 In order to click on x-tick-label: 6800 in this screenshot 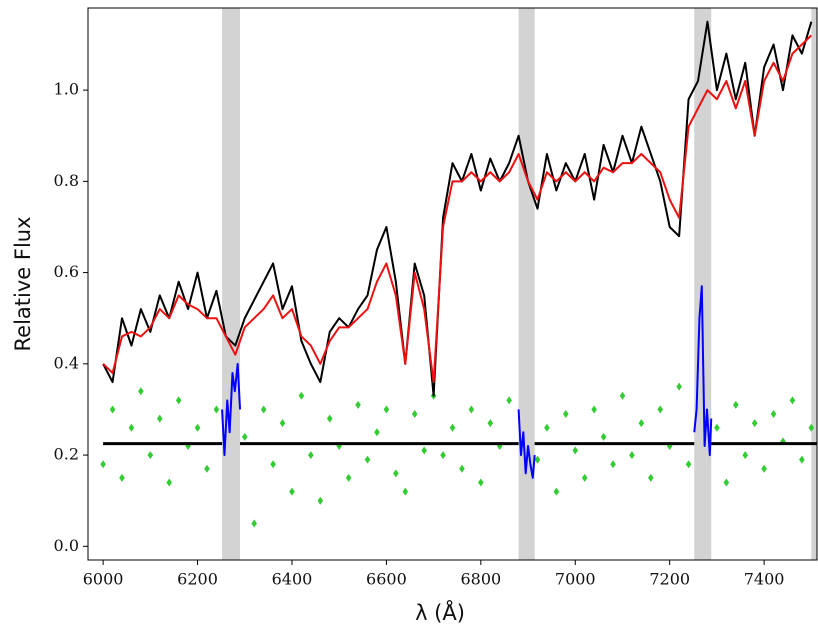, I will do `click(480, 579)`.